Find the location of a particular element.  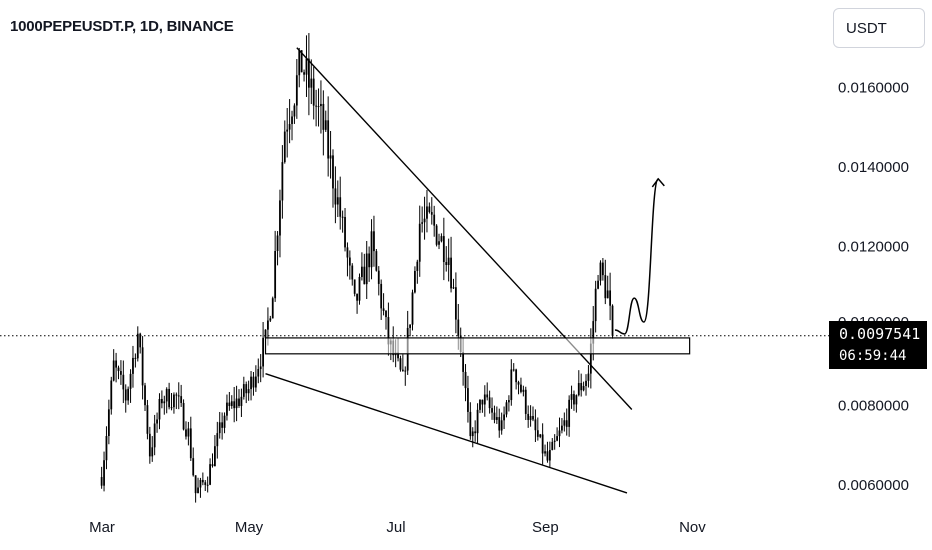

currency-button: USDT is located at coordinates (879, 28).